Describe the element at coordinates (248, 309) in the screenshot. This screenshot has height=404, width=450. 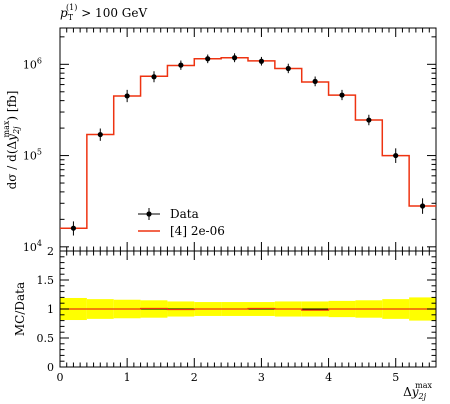
I see `ratio-mc-line` at that location.